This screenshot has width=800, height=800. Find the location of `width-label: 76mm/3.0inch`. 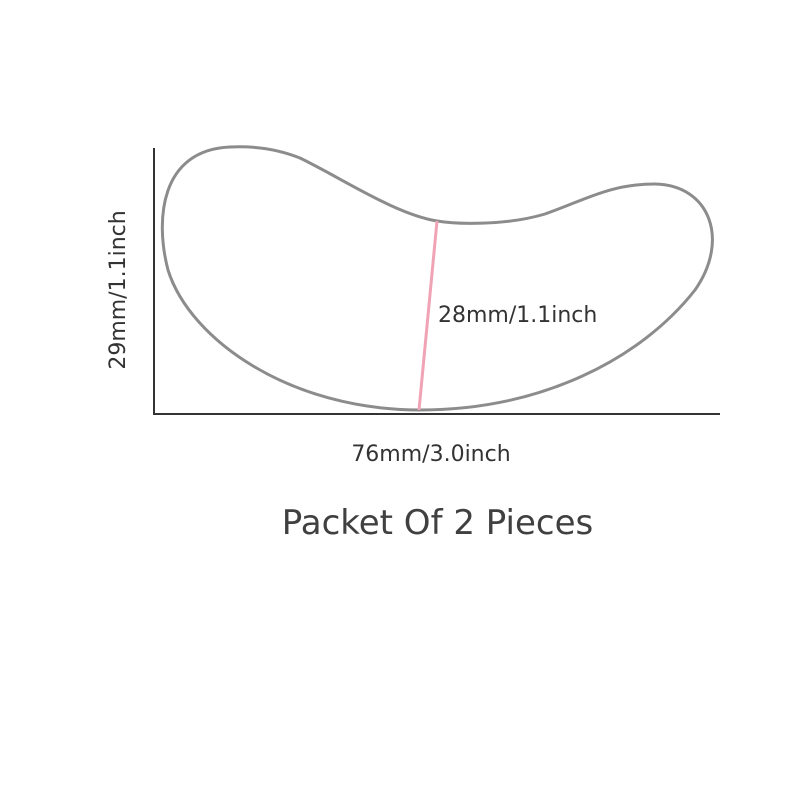

width-label: 76mm/3.0inch is located at coordinates (430, 454).